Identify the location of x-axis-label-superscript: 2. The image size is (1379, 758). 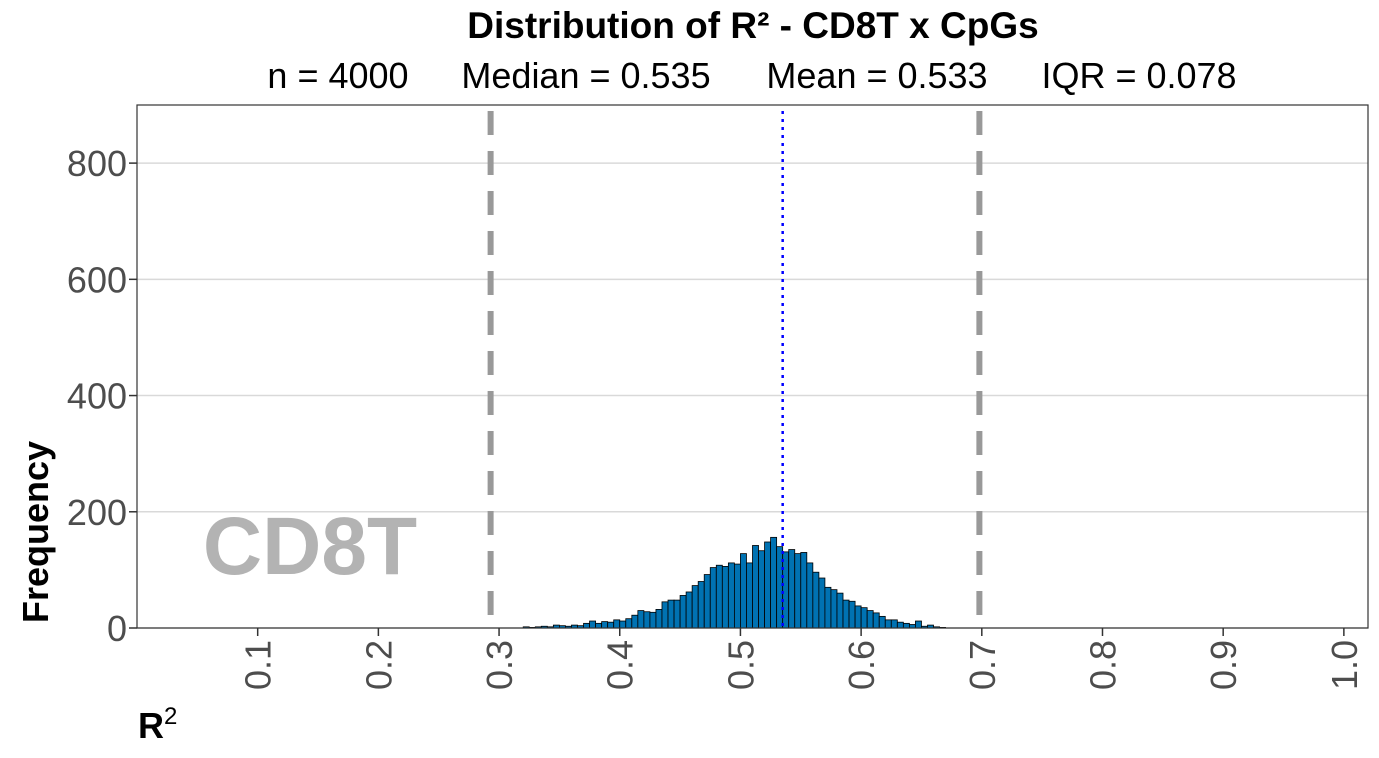
(170, 716).